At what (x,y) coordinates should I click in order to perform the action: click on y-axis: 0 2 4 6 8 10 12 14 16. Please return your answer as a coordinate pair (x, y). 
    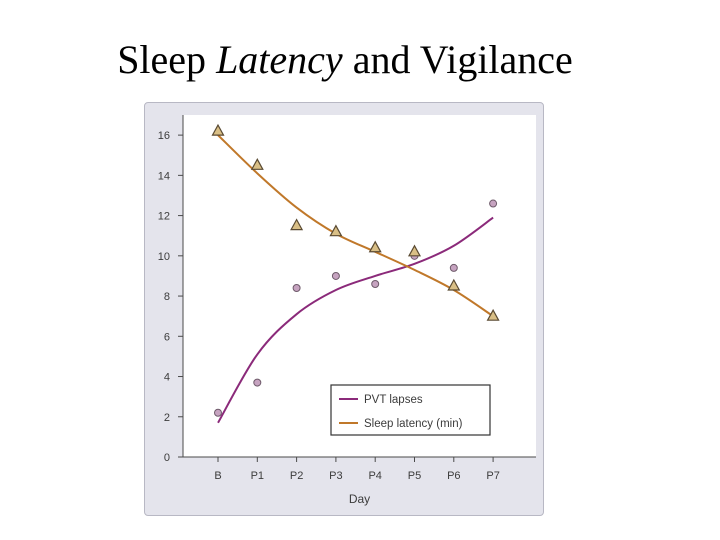
    Looking at the image, I should click on (171, 289).